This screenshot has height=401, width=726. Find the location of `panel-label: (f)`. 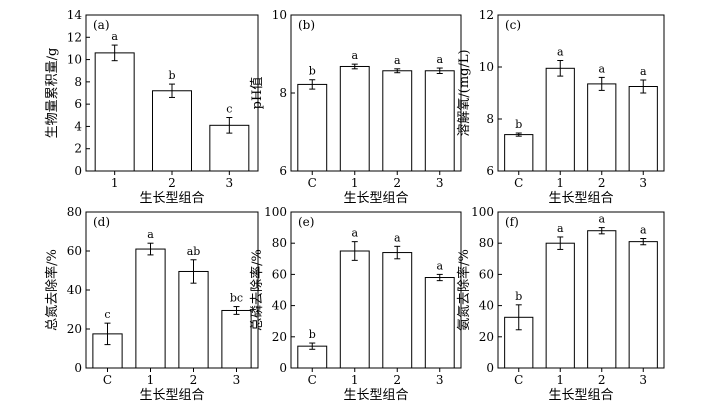

panel-label: (f) is located at coordinates (512, 222).